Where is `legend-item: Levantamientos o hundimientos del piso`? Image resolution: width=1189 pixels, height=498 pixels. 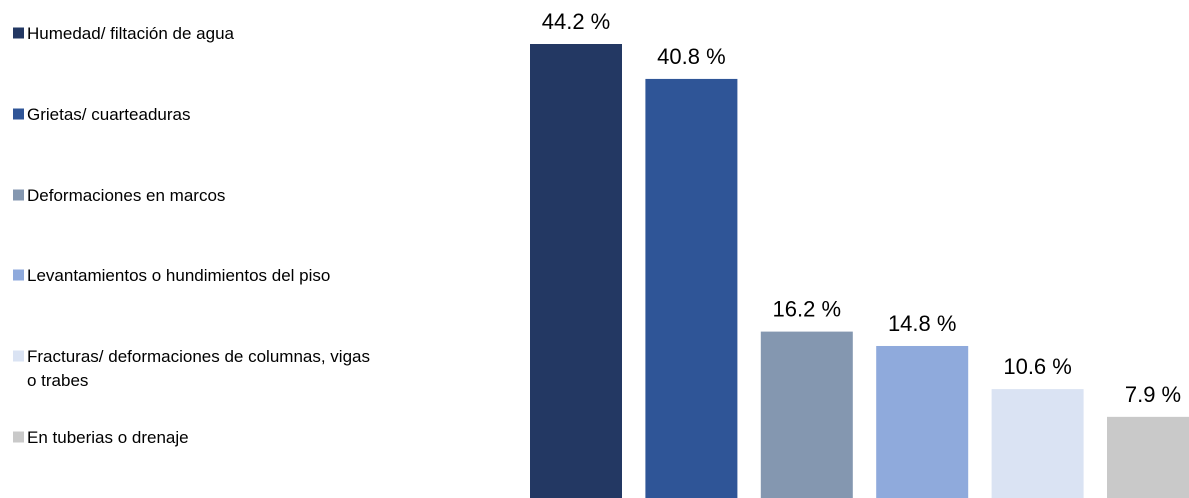 legend-item: Levantamientos o hundimientos del piso is located at coordinates (171, 275).